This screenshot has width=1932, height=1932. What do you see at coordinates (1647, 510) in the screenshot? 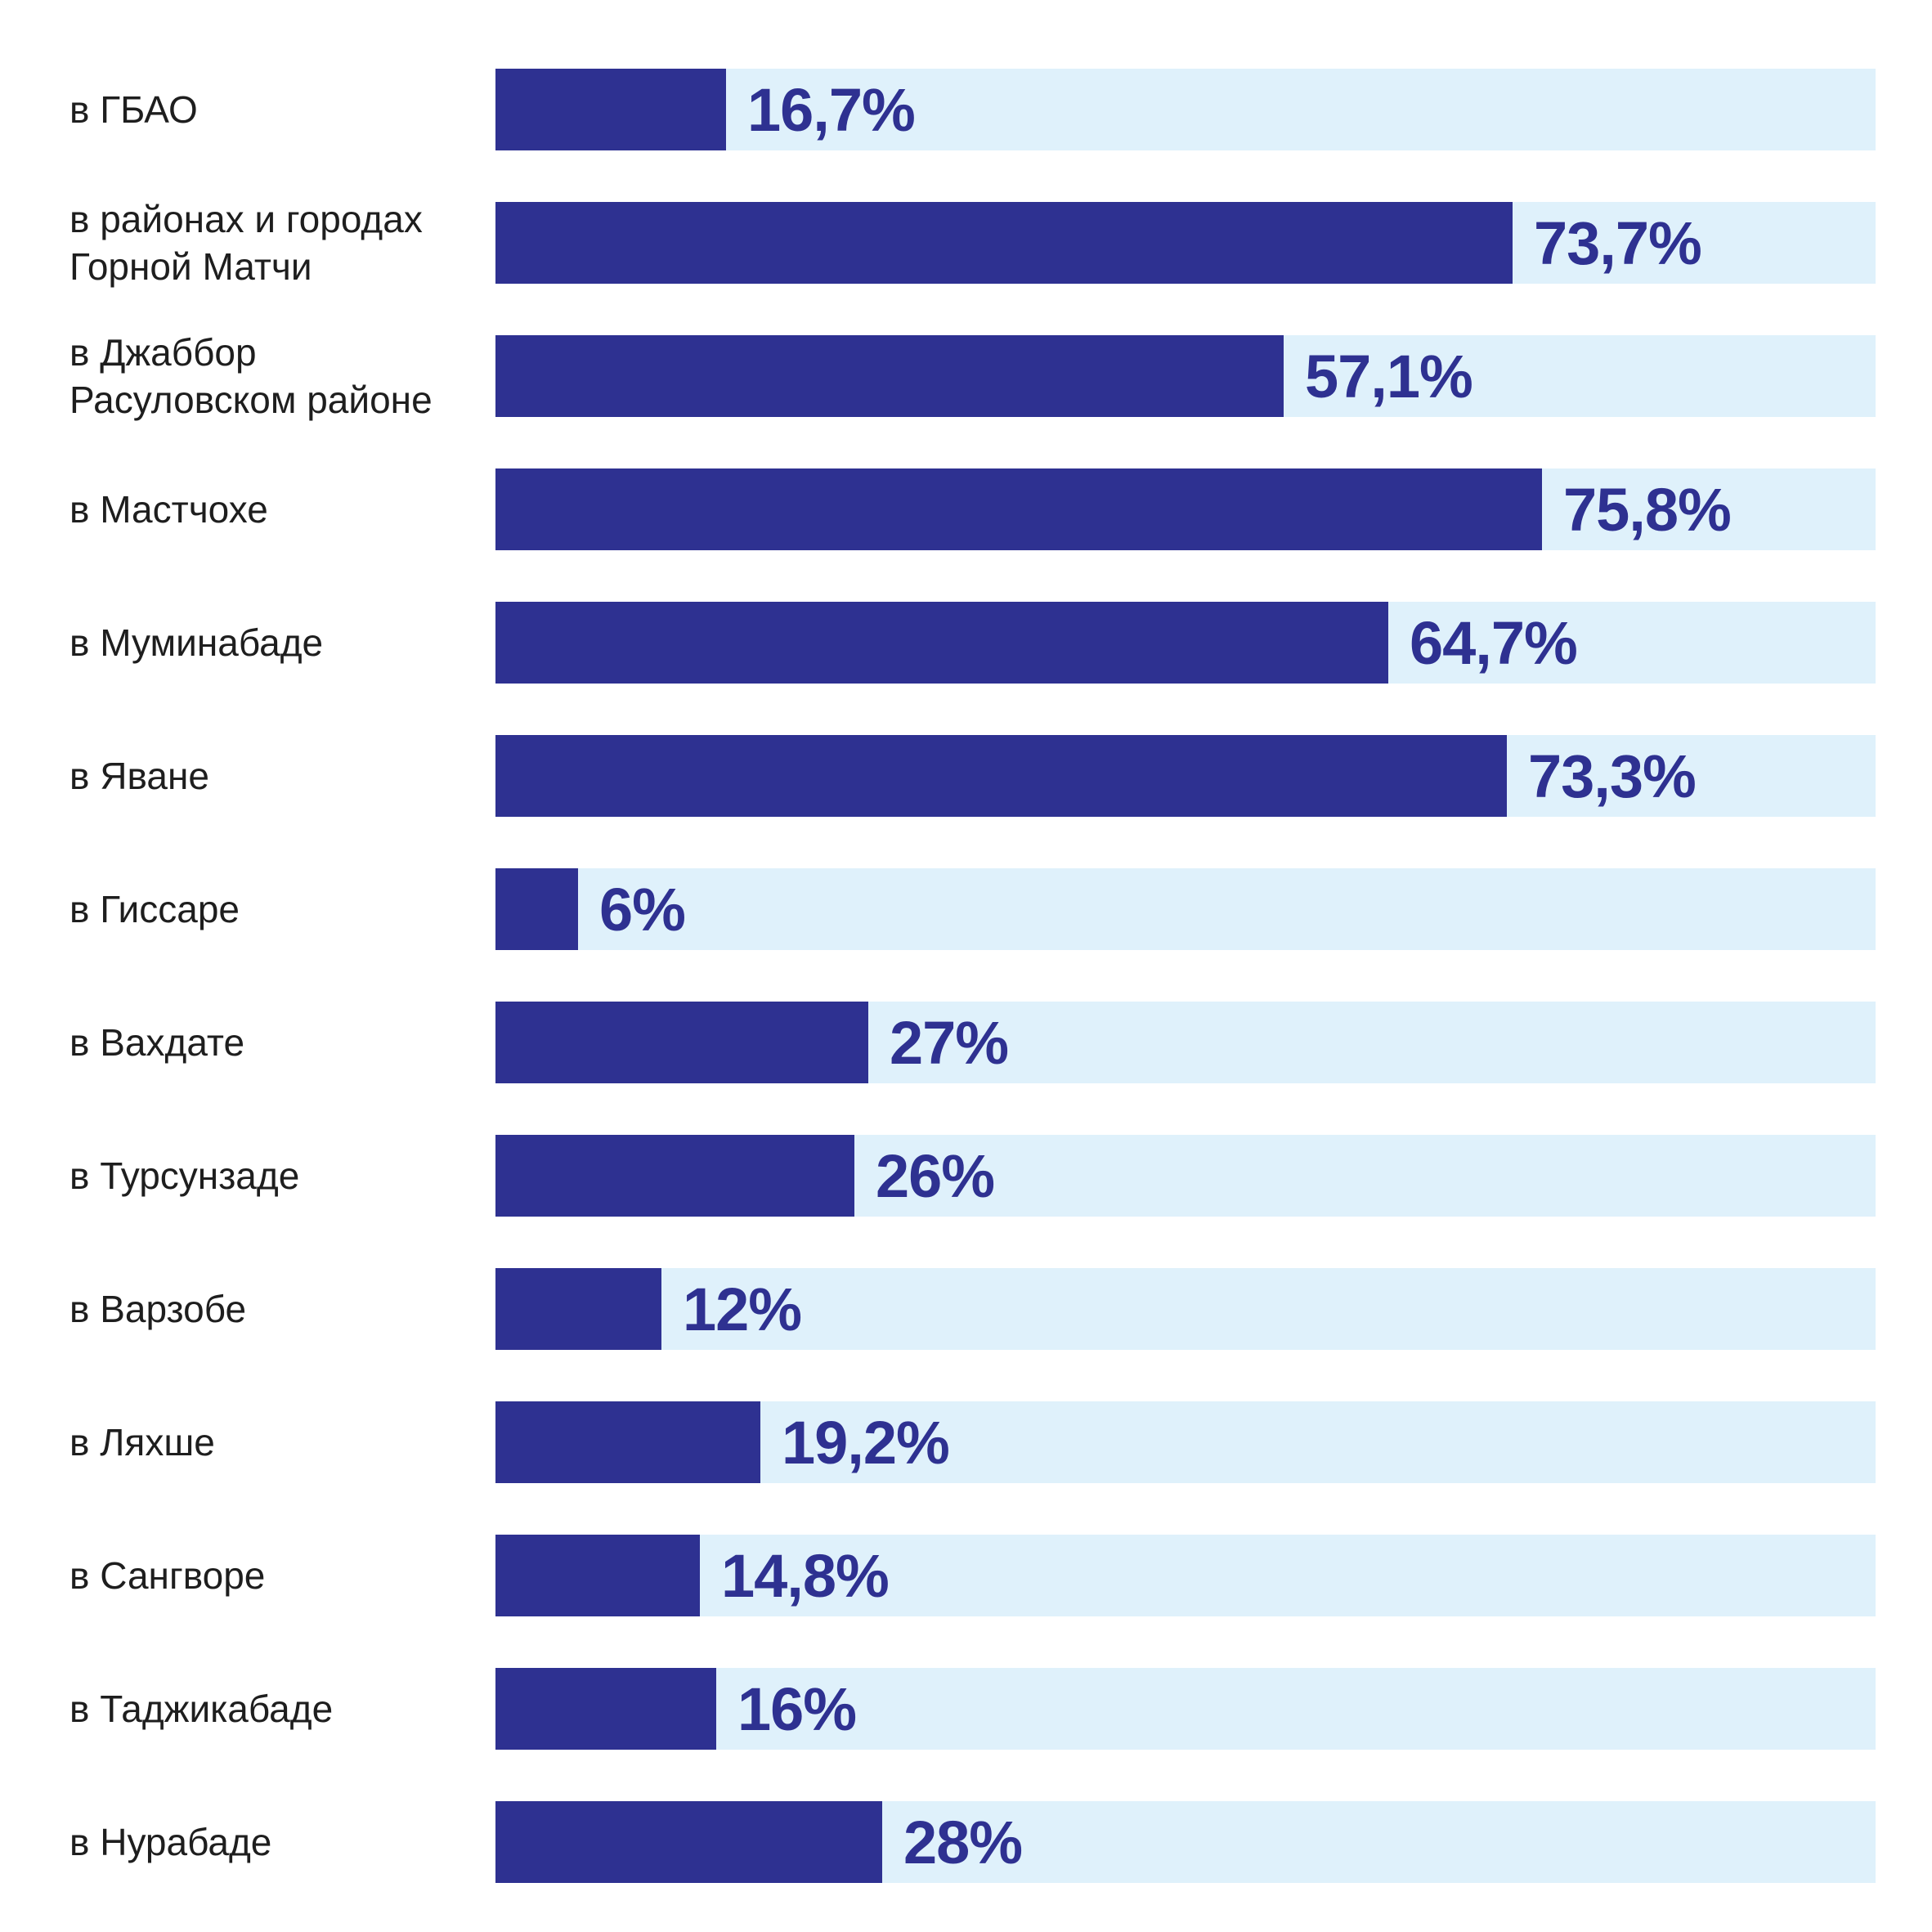
I see `value-label: 75,8%` at bounding box center [1647, 510].